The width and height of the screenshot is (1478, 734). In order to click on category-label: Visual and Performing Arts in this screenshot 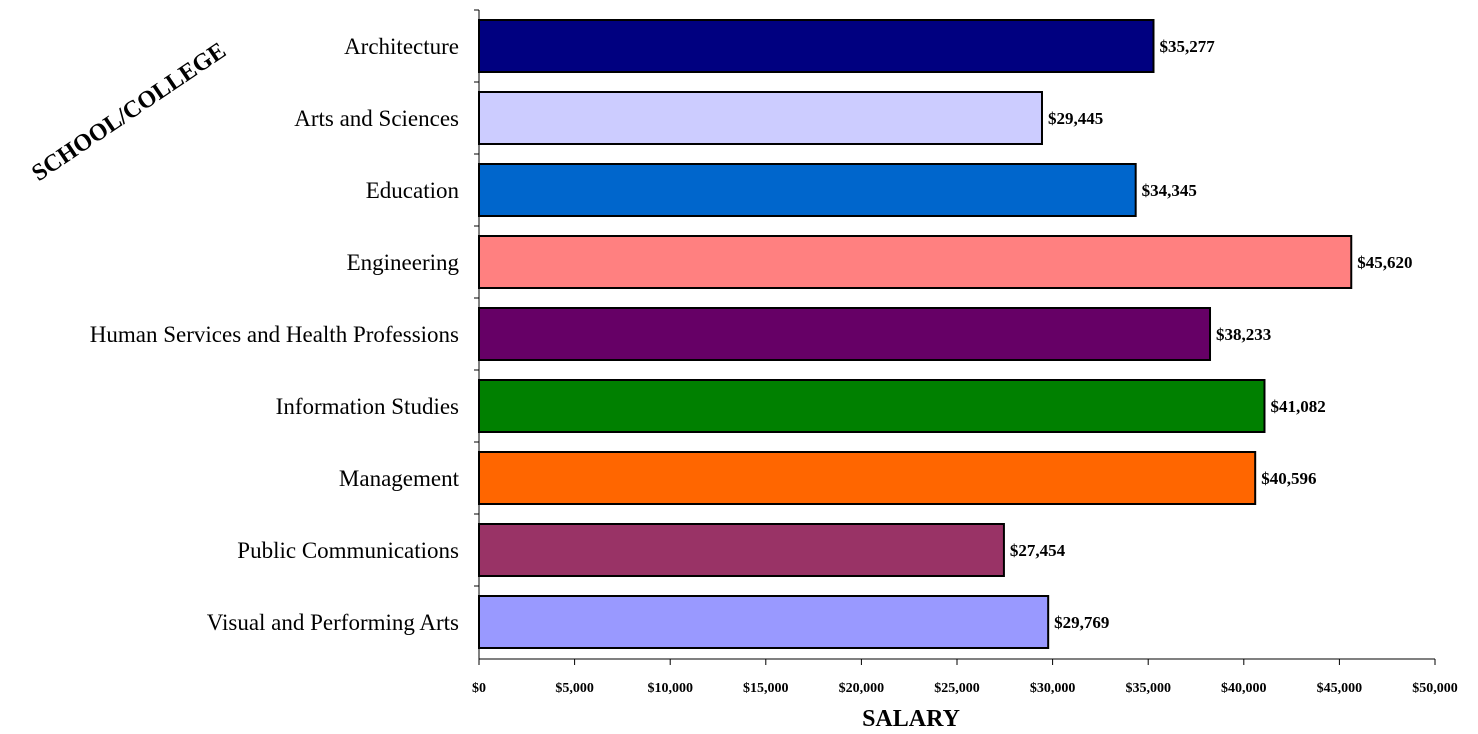, I will do `click(333, 622)`.